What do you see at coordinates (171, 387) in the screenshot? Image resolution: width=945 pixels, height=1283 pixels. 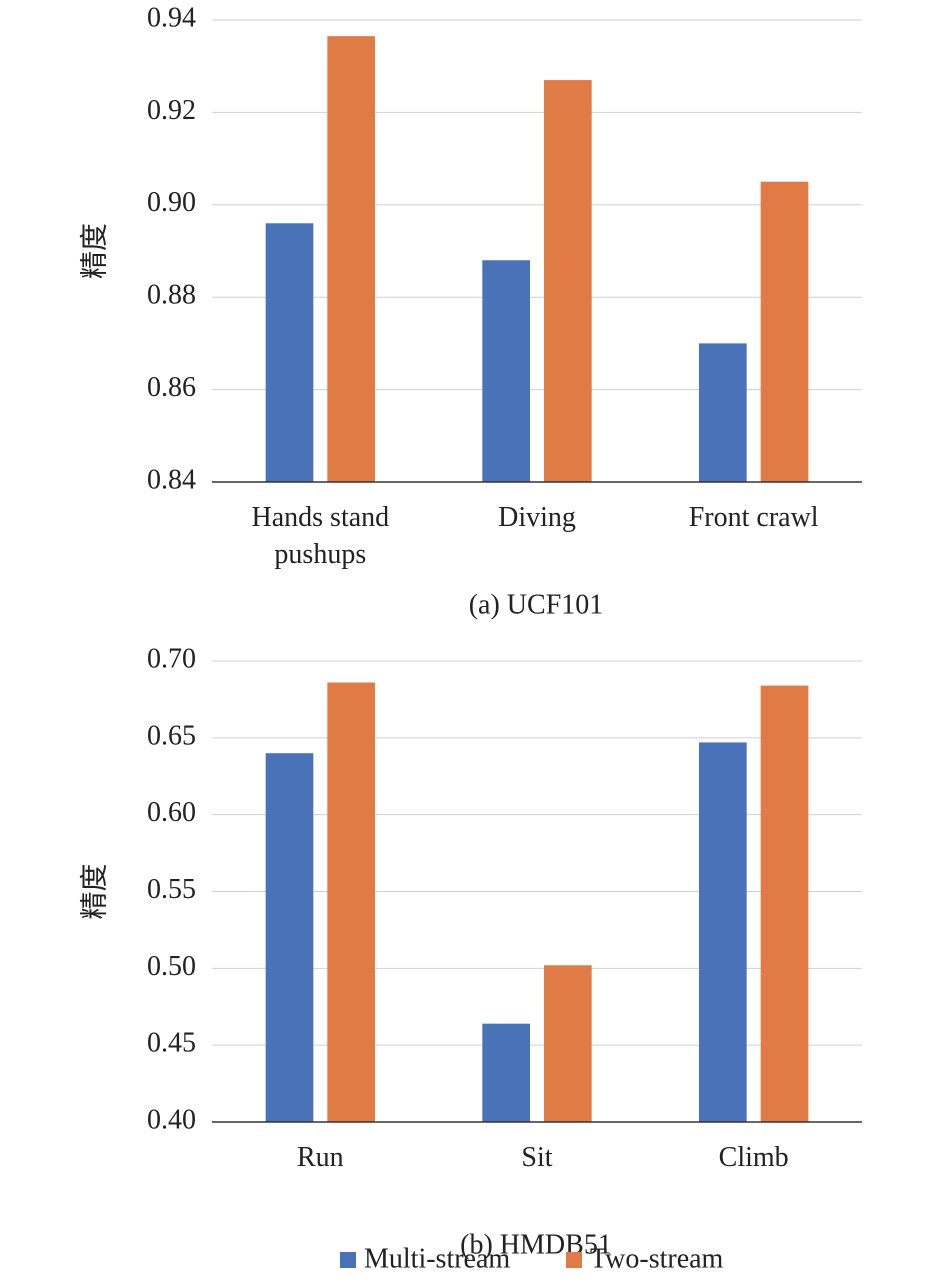 I see `y-tick-label: 0.86` at bounding box center [171, 387].